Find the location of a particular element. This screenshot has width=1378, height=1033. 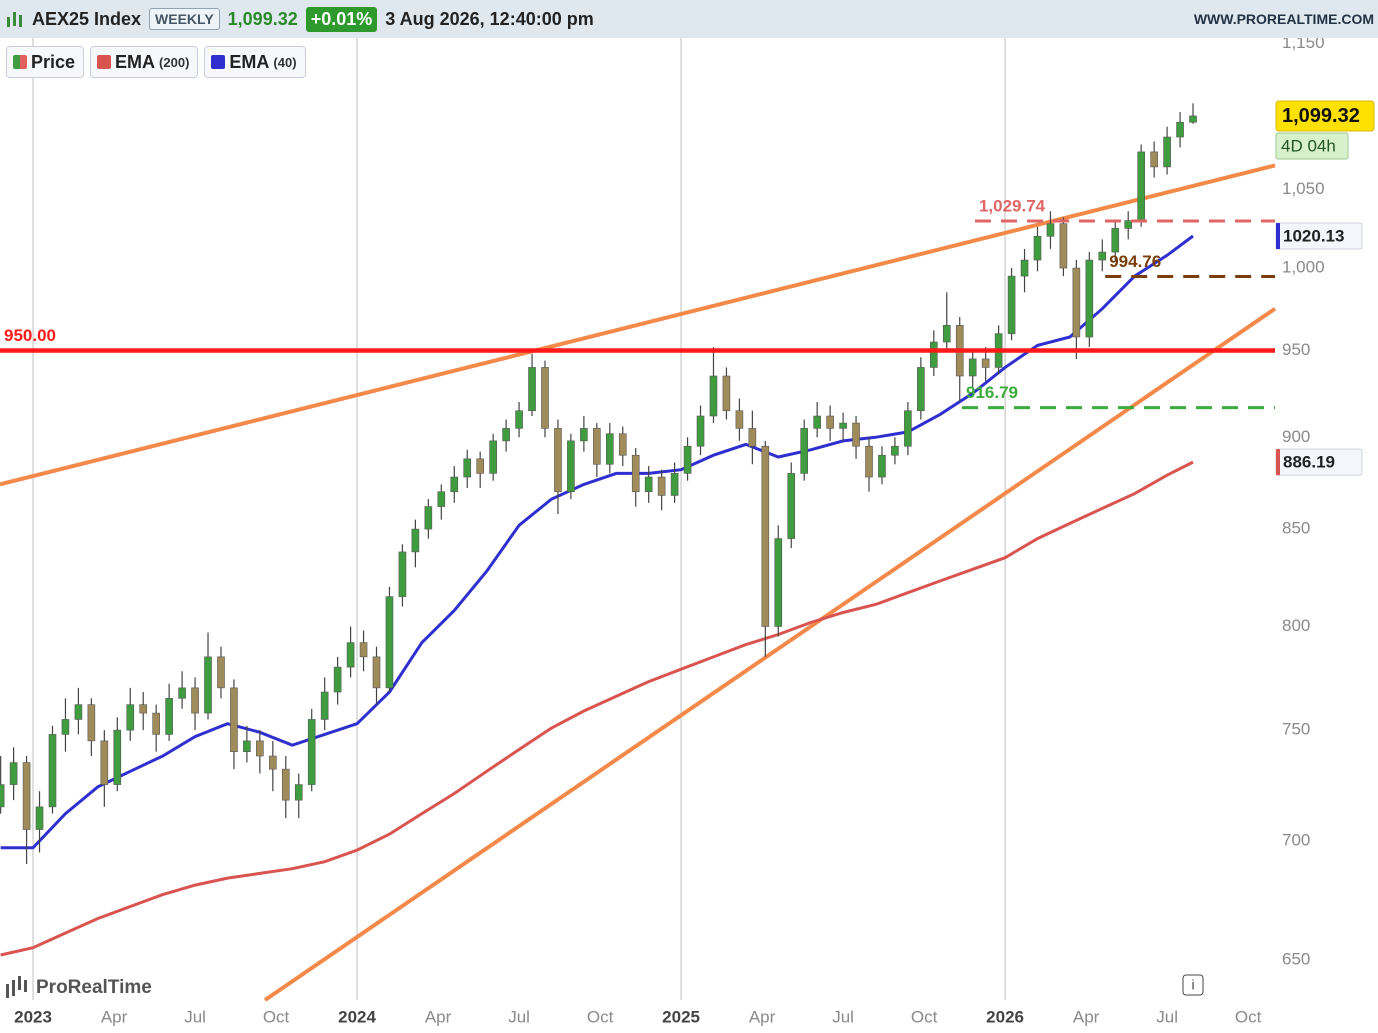

legend: Price EMA (200) EMA (40) is located at coordinates (156, 62).